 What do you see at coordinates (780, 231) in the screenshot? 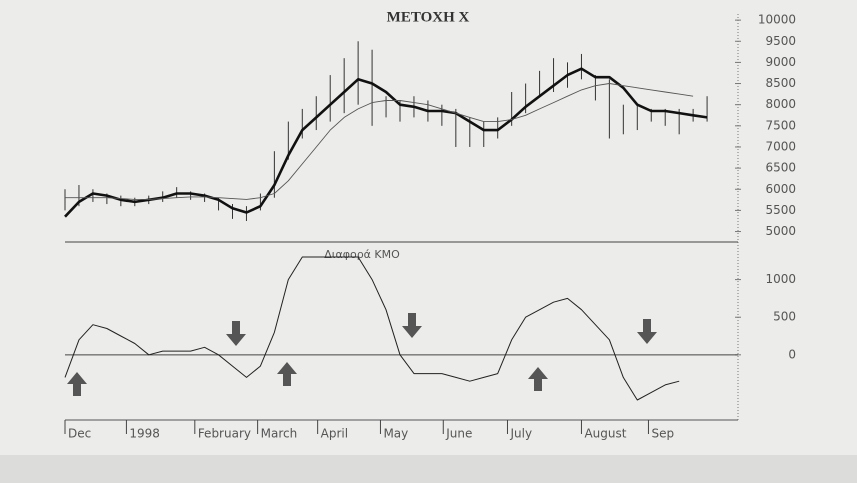
I see `y-tick-label: 5000` at bounding box center [780, 231].